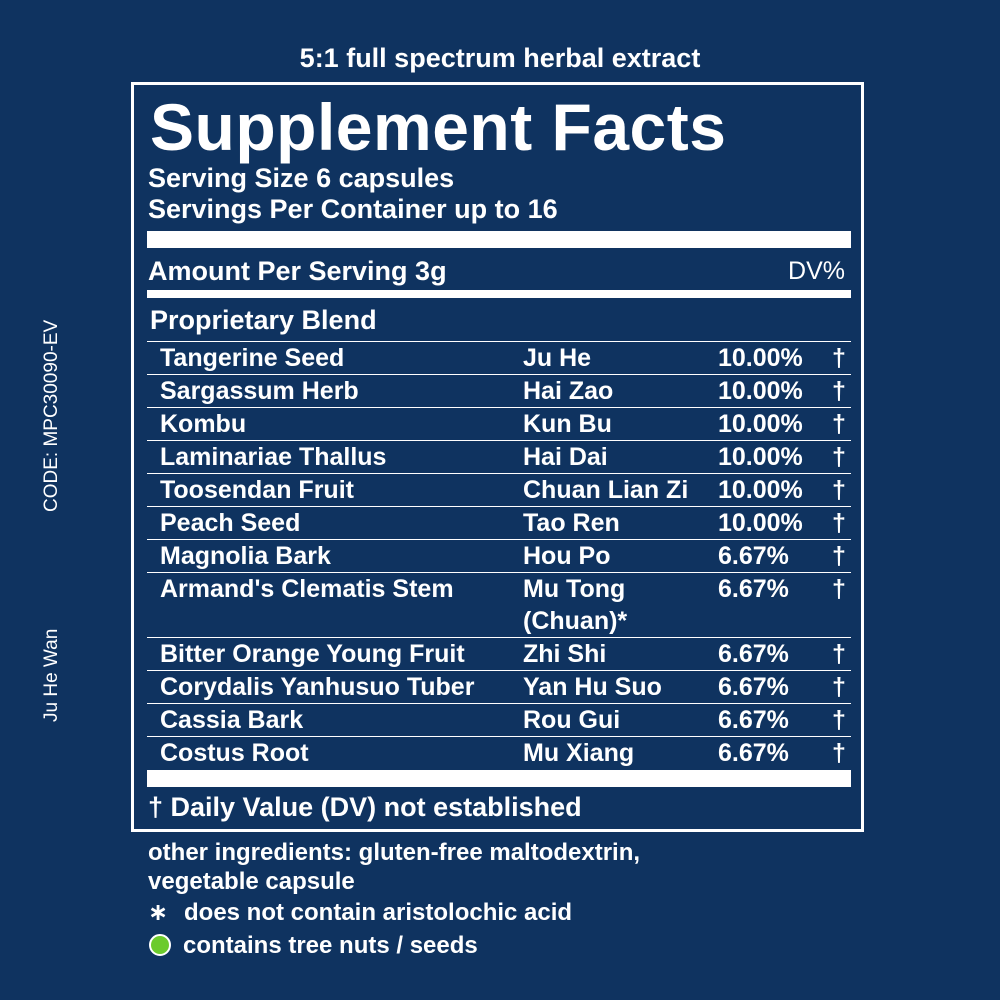 The image size is (1000, 1000). What do you see at coordinates (606, 490) in the screenshot?
I see `ingredient-pinyin: Chuan Lian Zi` at bounding box center [606, 490].